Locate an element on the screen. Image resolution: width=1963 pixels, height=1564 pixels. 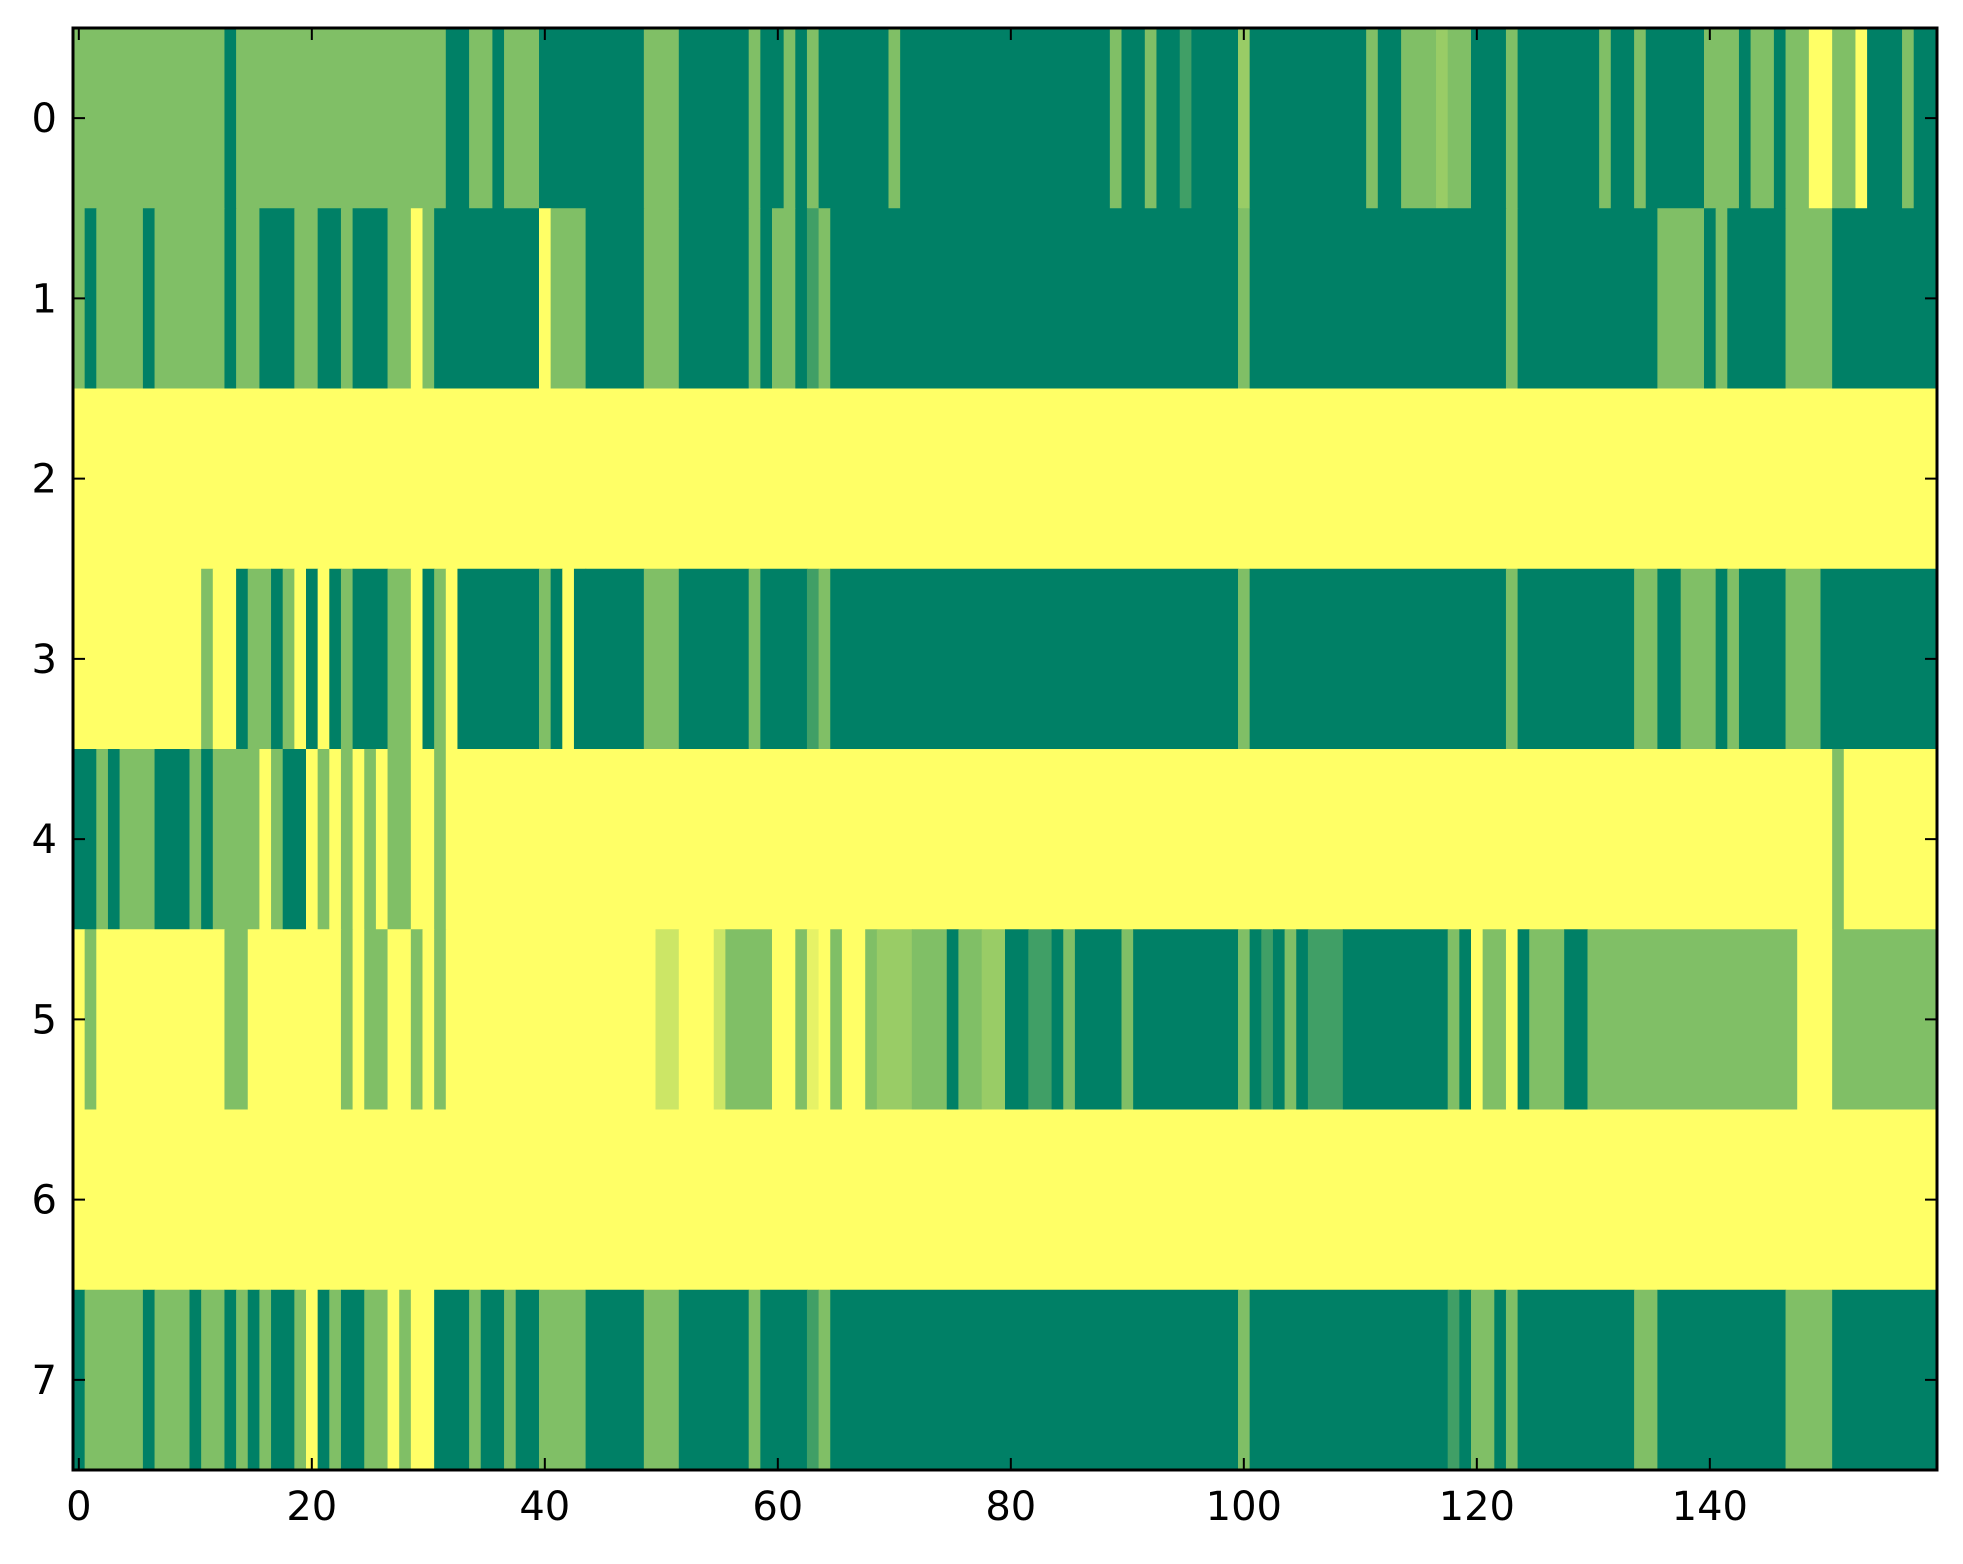
x-tick-label: 60 is located at coordinates (777, 1507).